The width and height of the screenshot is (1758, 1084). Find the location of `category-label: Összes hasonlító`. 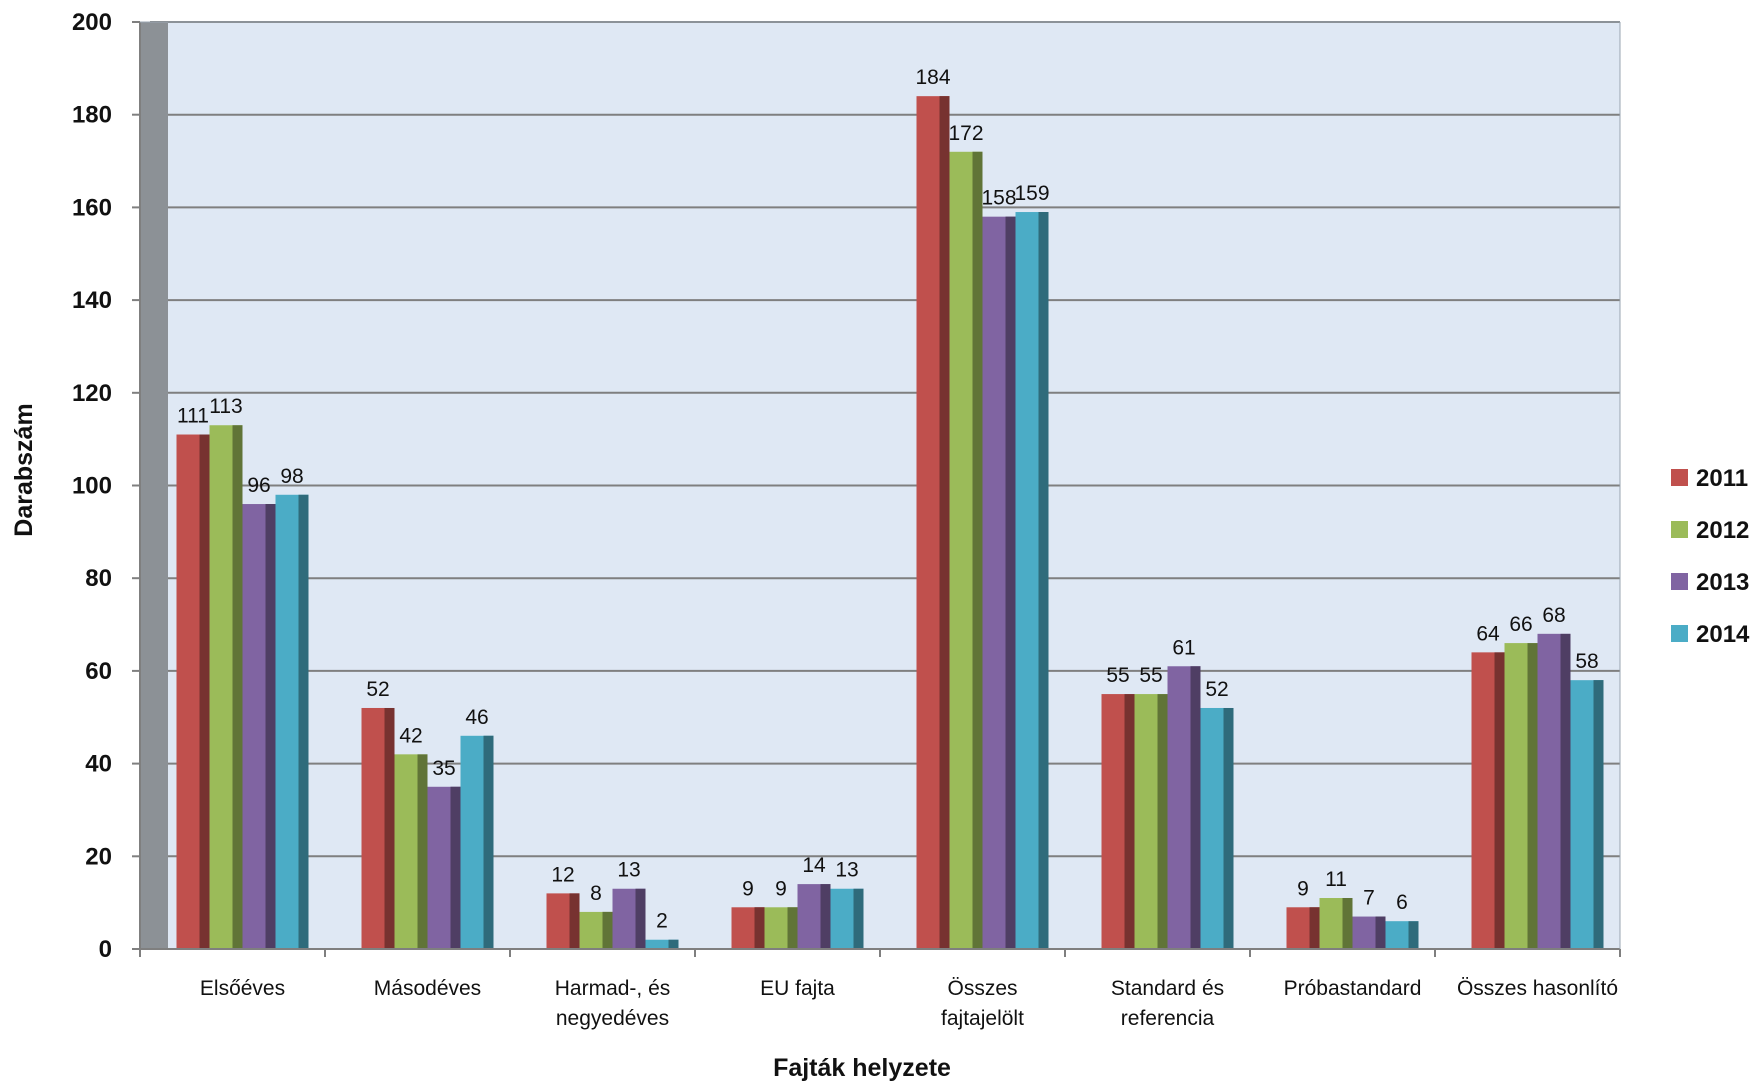

category-label: Összes hasonlító is located at coordinates (1537, 988).